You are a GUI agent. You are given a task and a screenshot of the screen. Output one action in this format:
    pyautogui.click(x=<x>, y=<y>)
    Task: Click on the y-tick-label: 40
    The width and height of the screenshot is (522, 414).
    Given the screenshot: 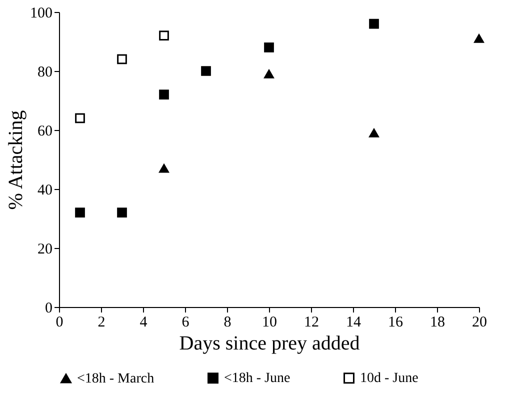 What is the action you would take?
    pyautogui.click(x=45, y=190)
    